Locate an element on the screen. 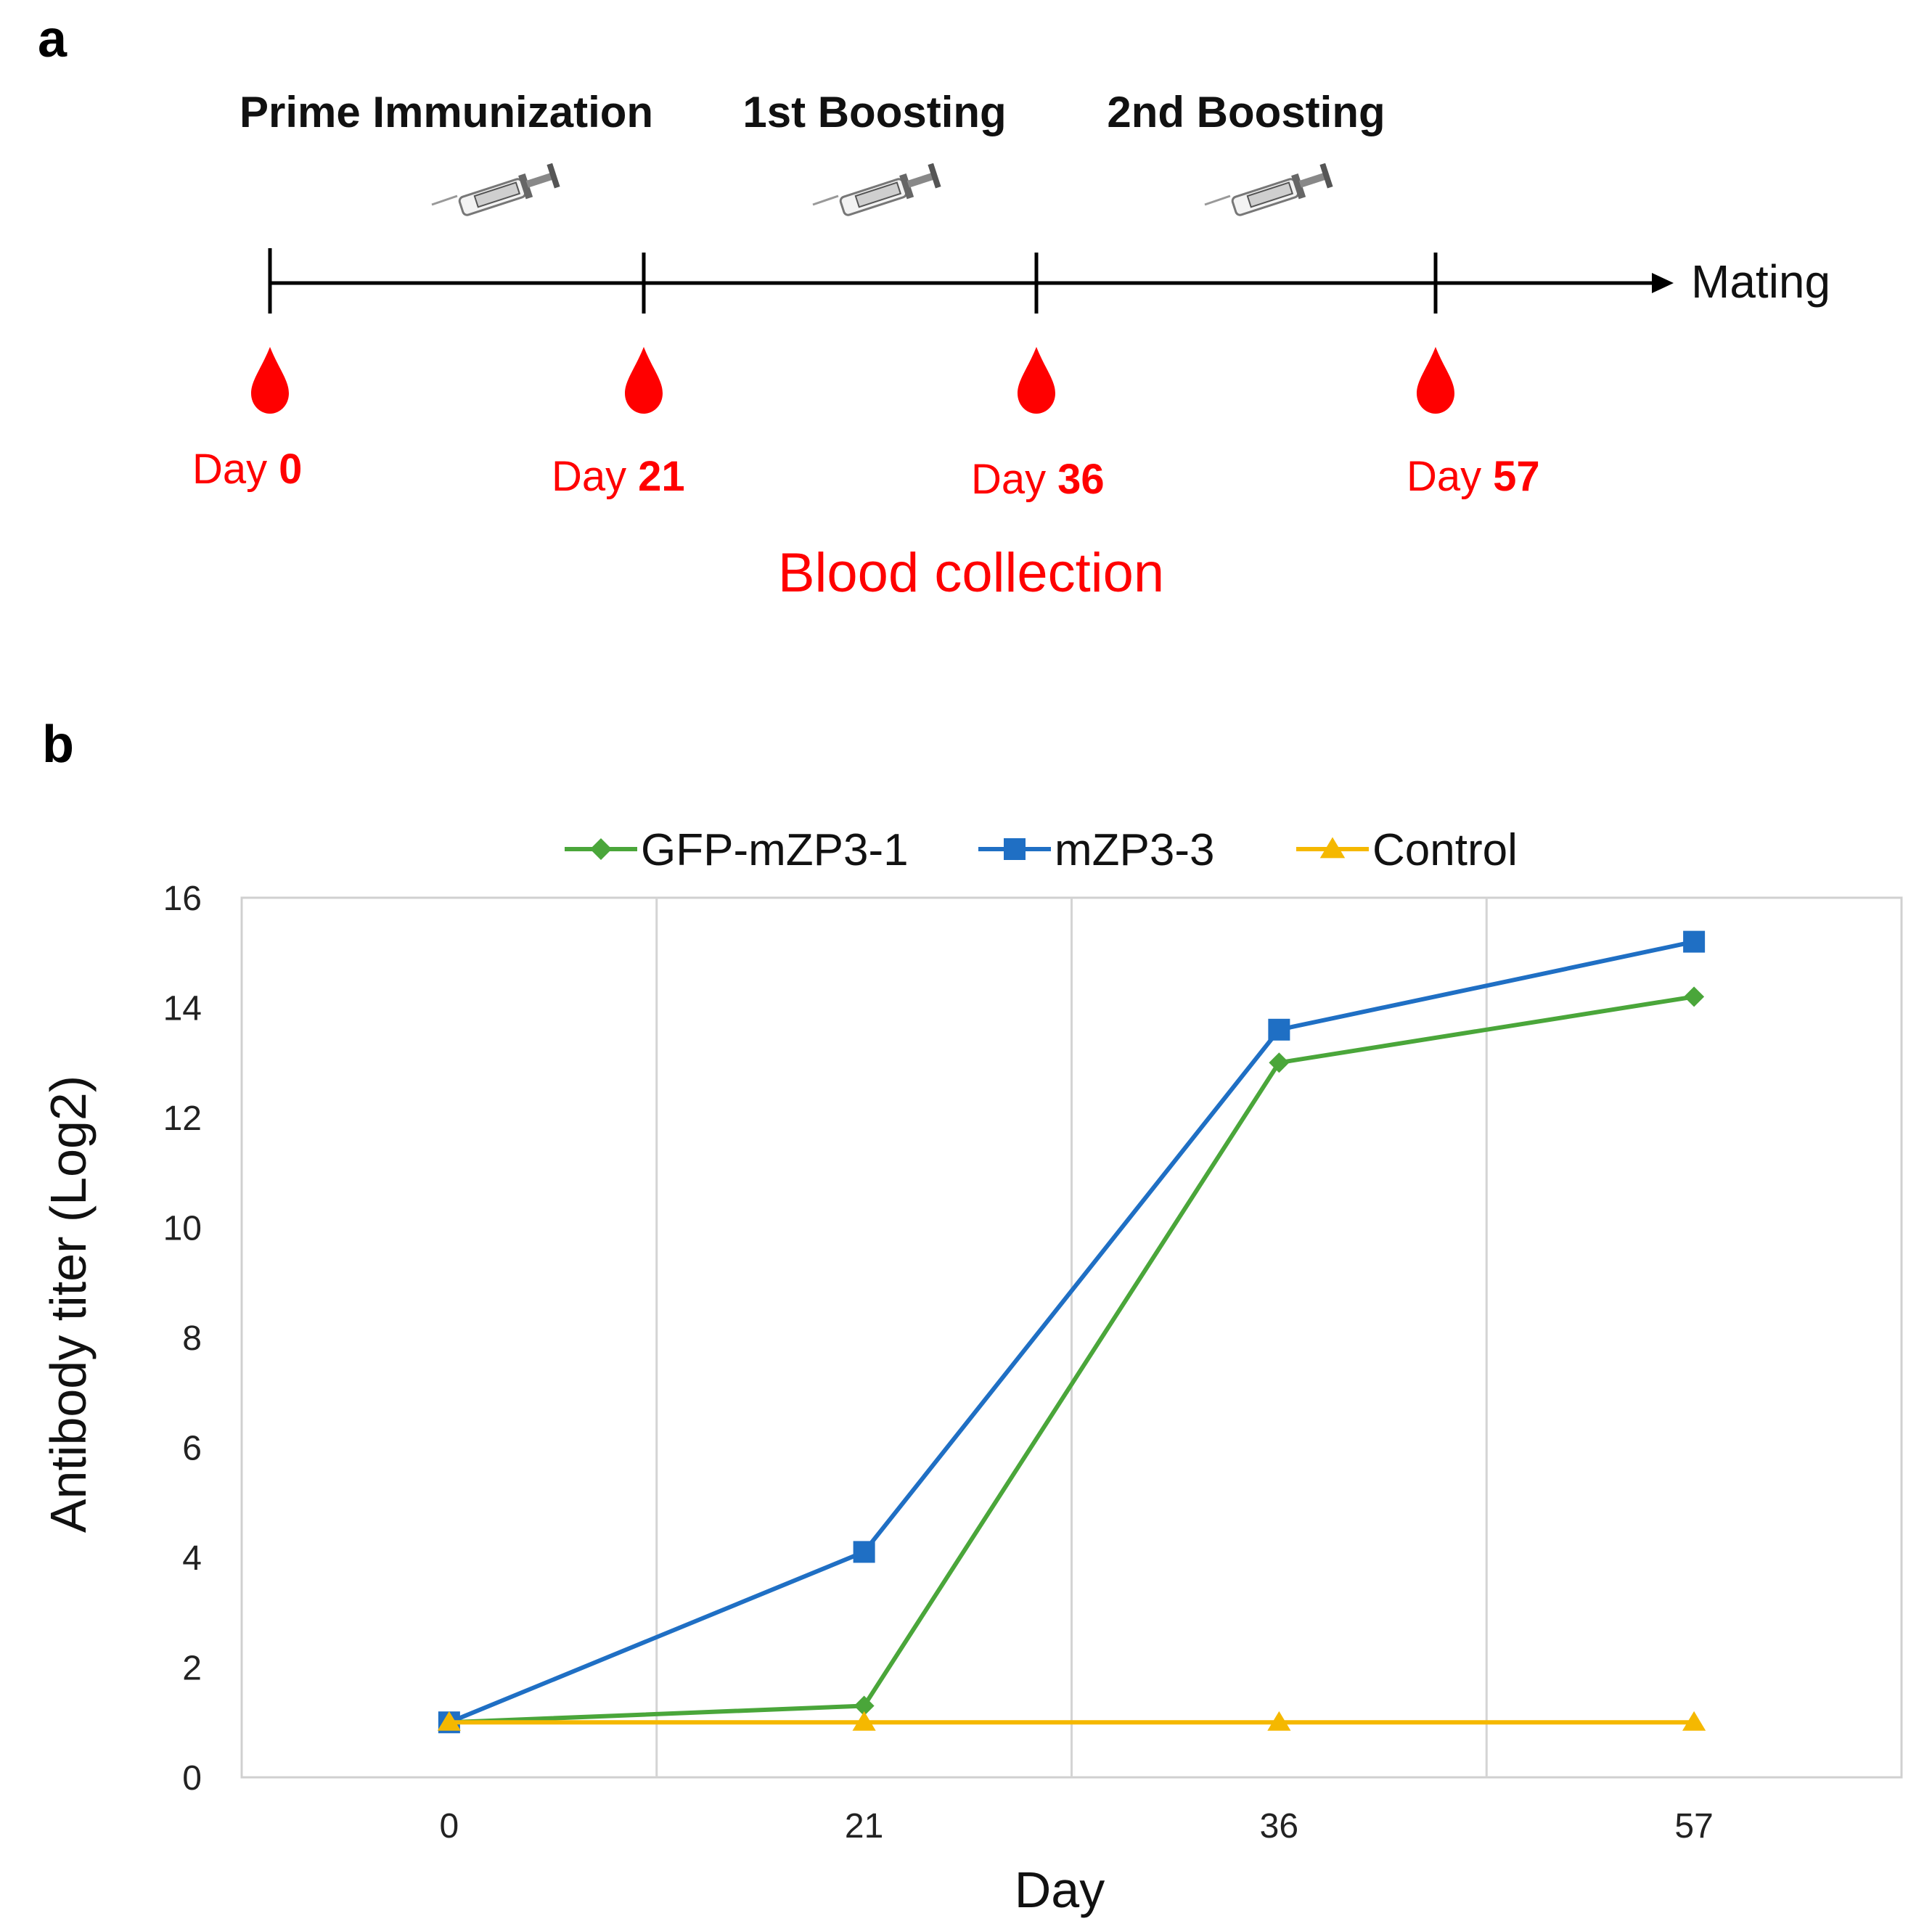 The width and height of the screenshot is (1932, 1929). legend-label-gfp-mzp3-1: GFP-mZP3-1 is located at coordinates (775, 850).